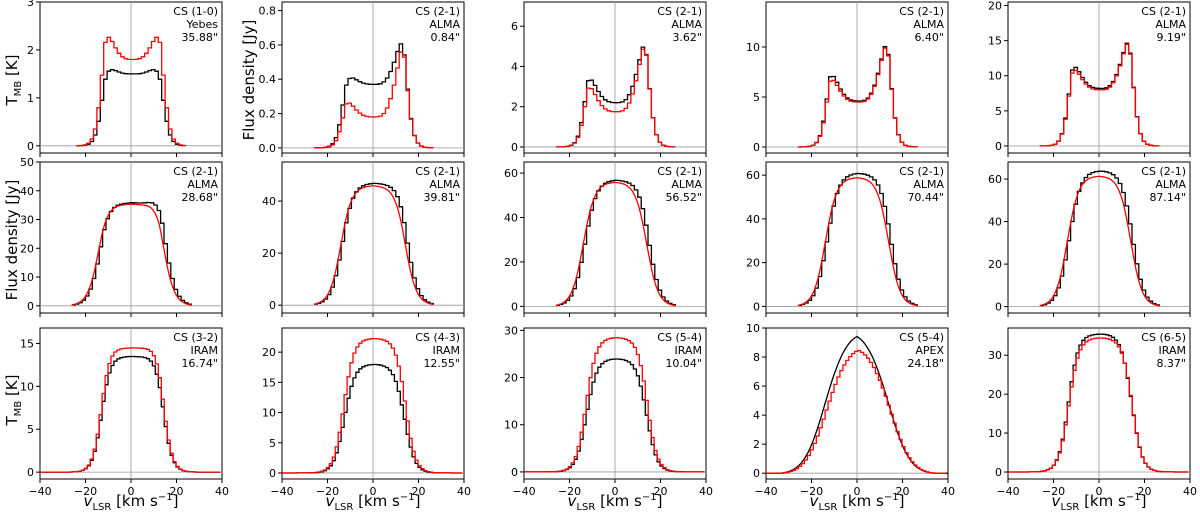  What do you see at coordinates (268, 11) in the screenshot?
I see `y-tick-label: 0.8` at bounding box center [268, 11].